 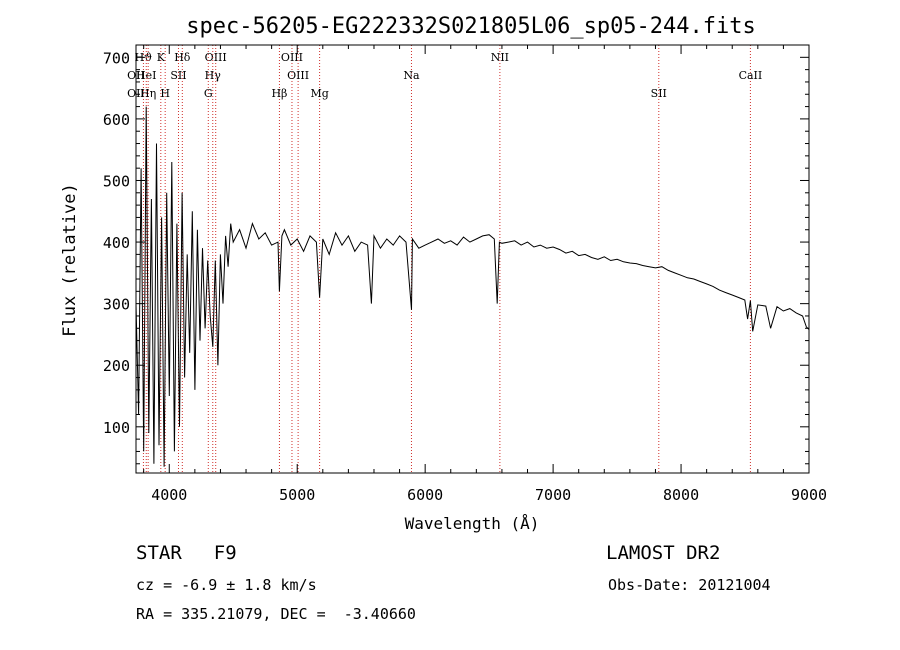 I want to click on y-tick-label: 600, so click(x=116, y=120).